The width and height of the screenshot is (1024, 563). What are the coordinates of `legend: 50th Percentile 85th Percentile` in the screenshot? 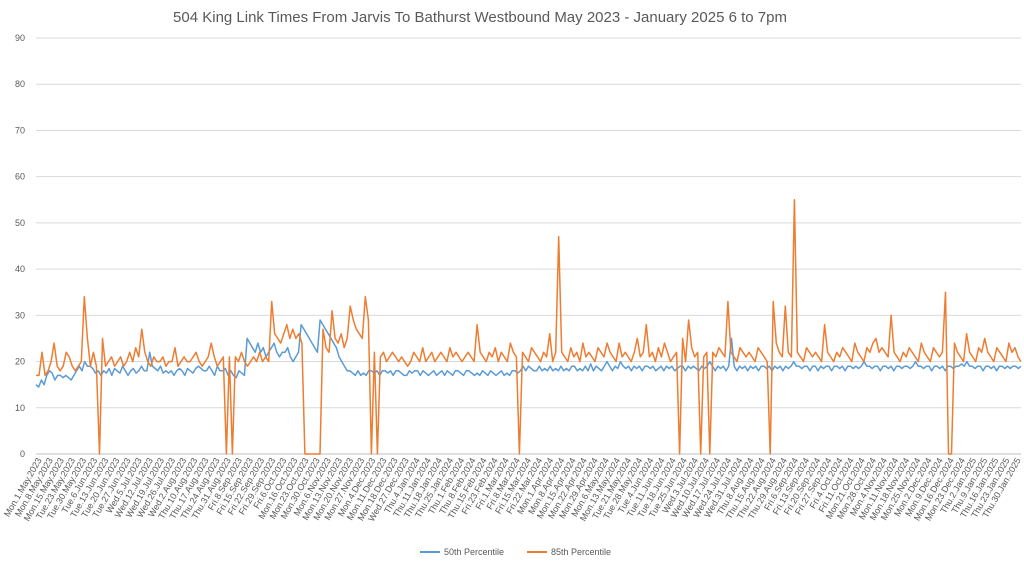 It's located at (515, 552).